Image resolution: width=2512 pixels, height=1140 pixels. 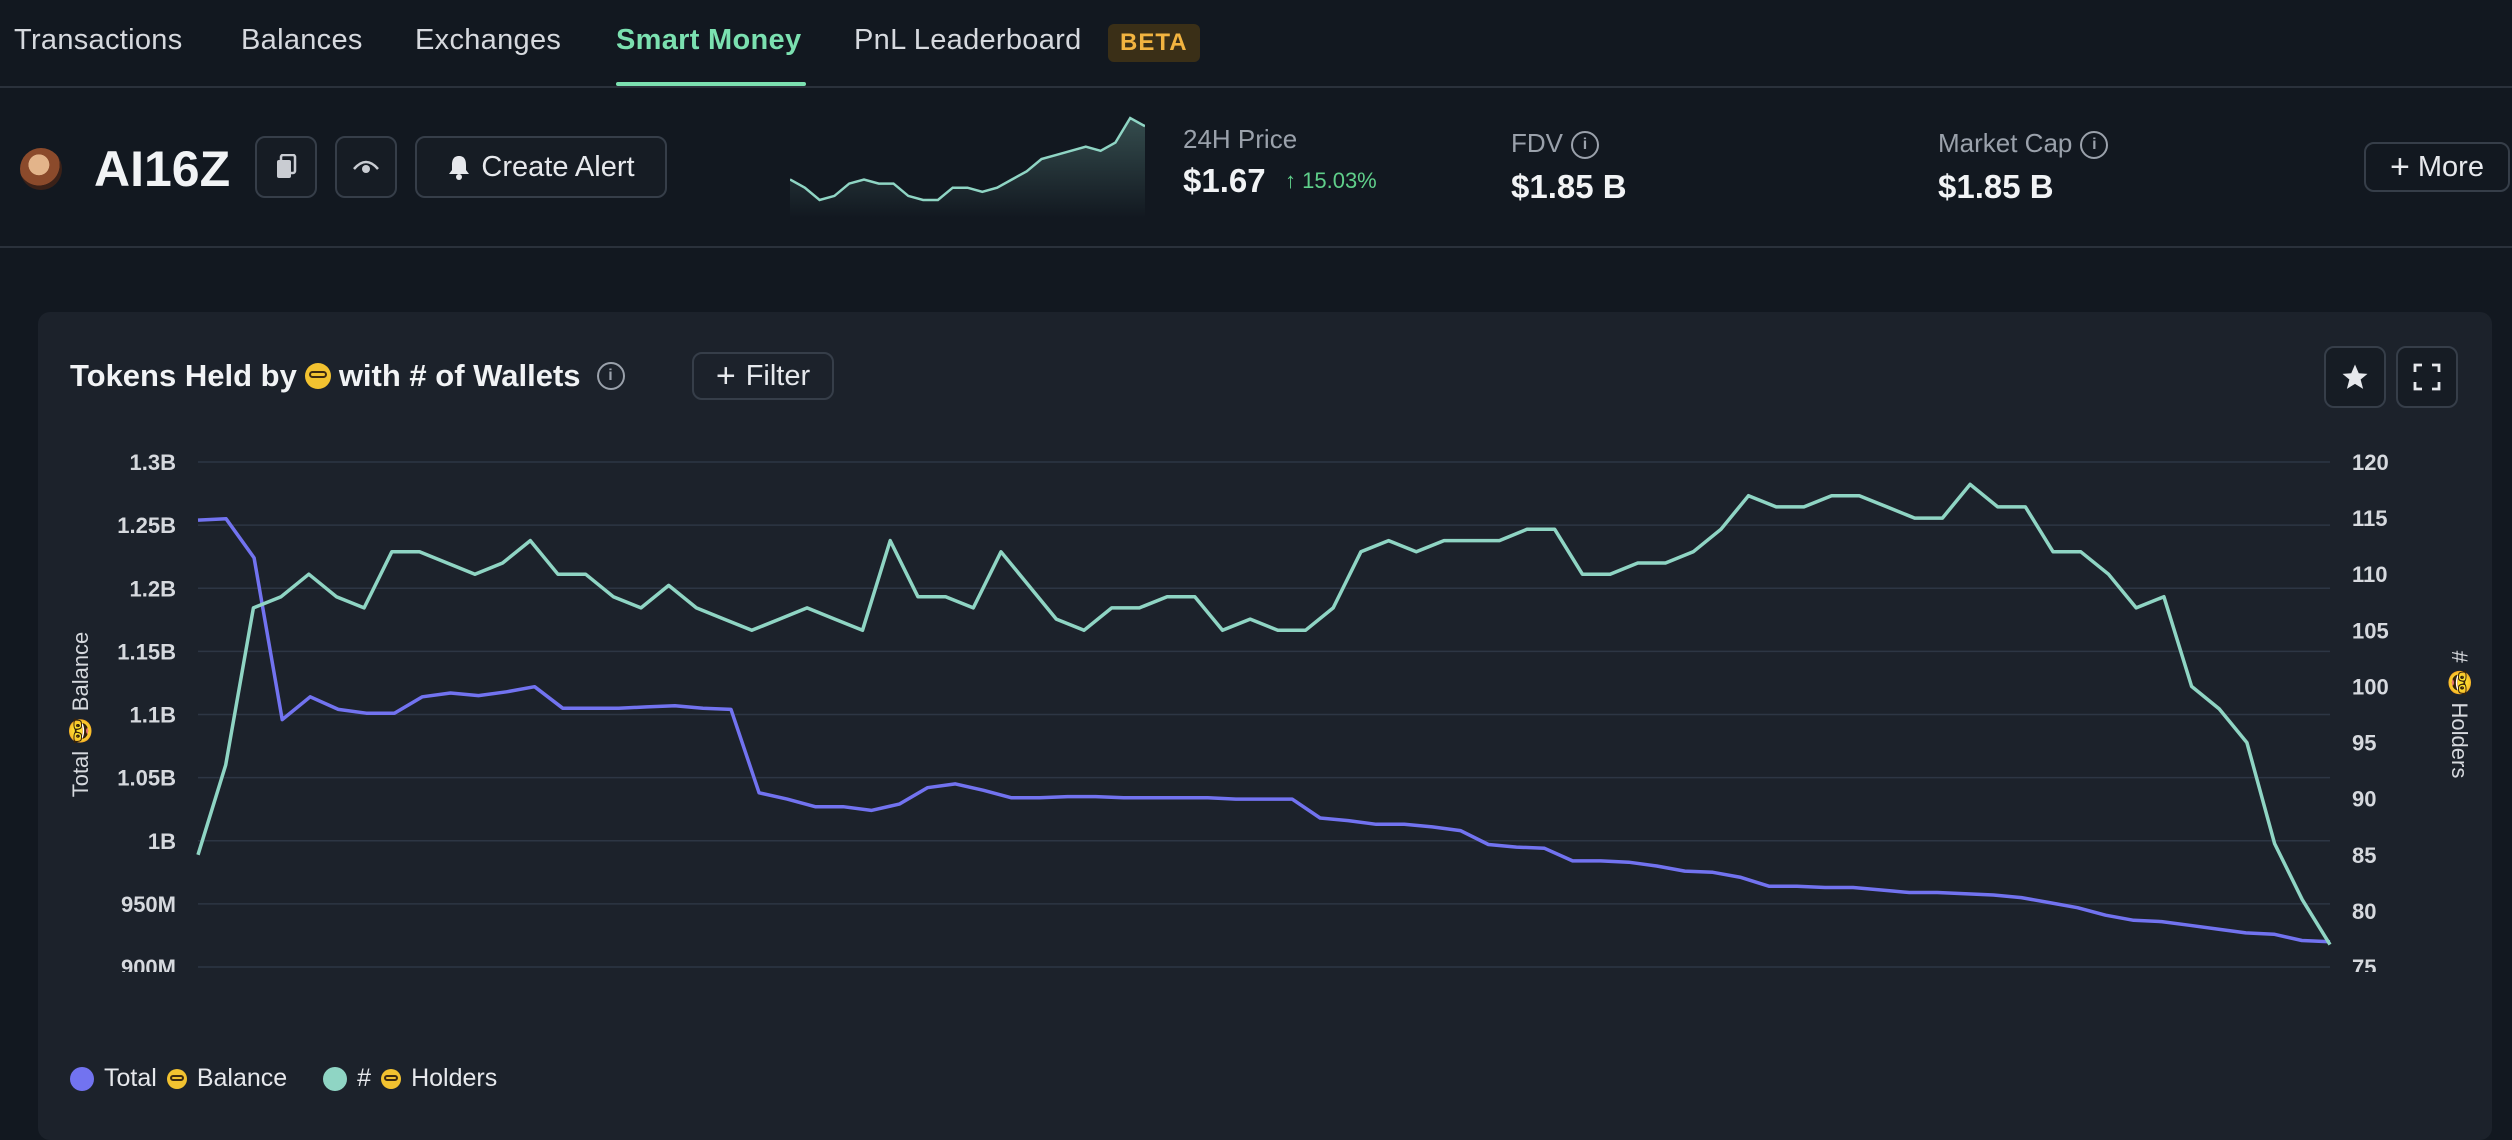 I want to click on market-cap-value: $1.85 B, so click(x=1996, y=186).